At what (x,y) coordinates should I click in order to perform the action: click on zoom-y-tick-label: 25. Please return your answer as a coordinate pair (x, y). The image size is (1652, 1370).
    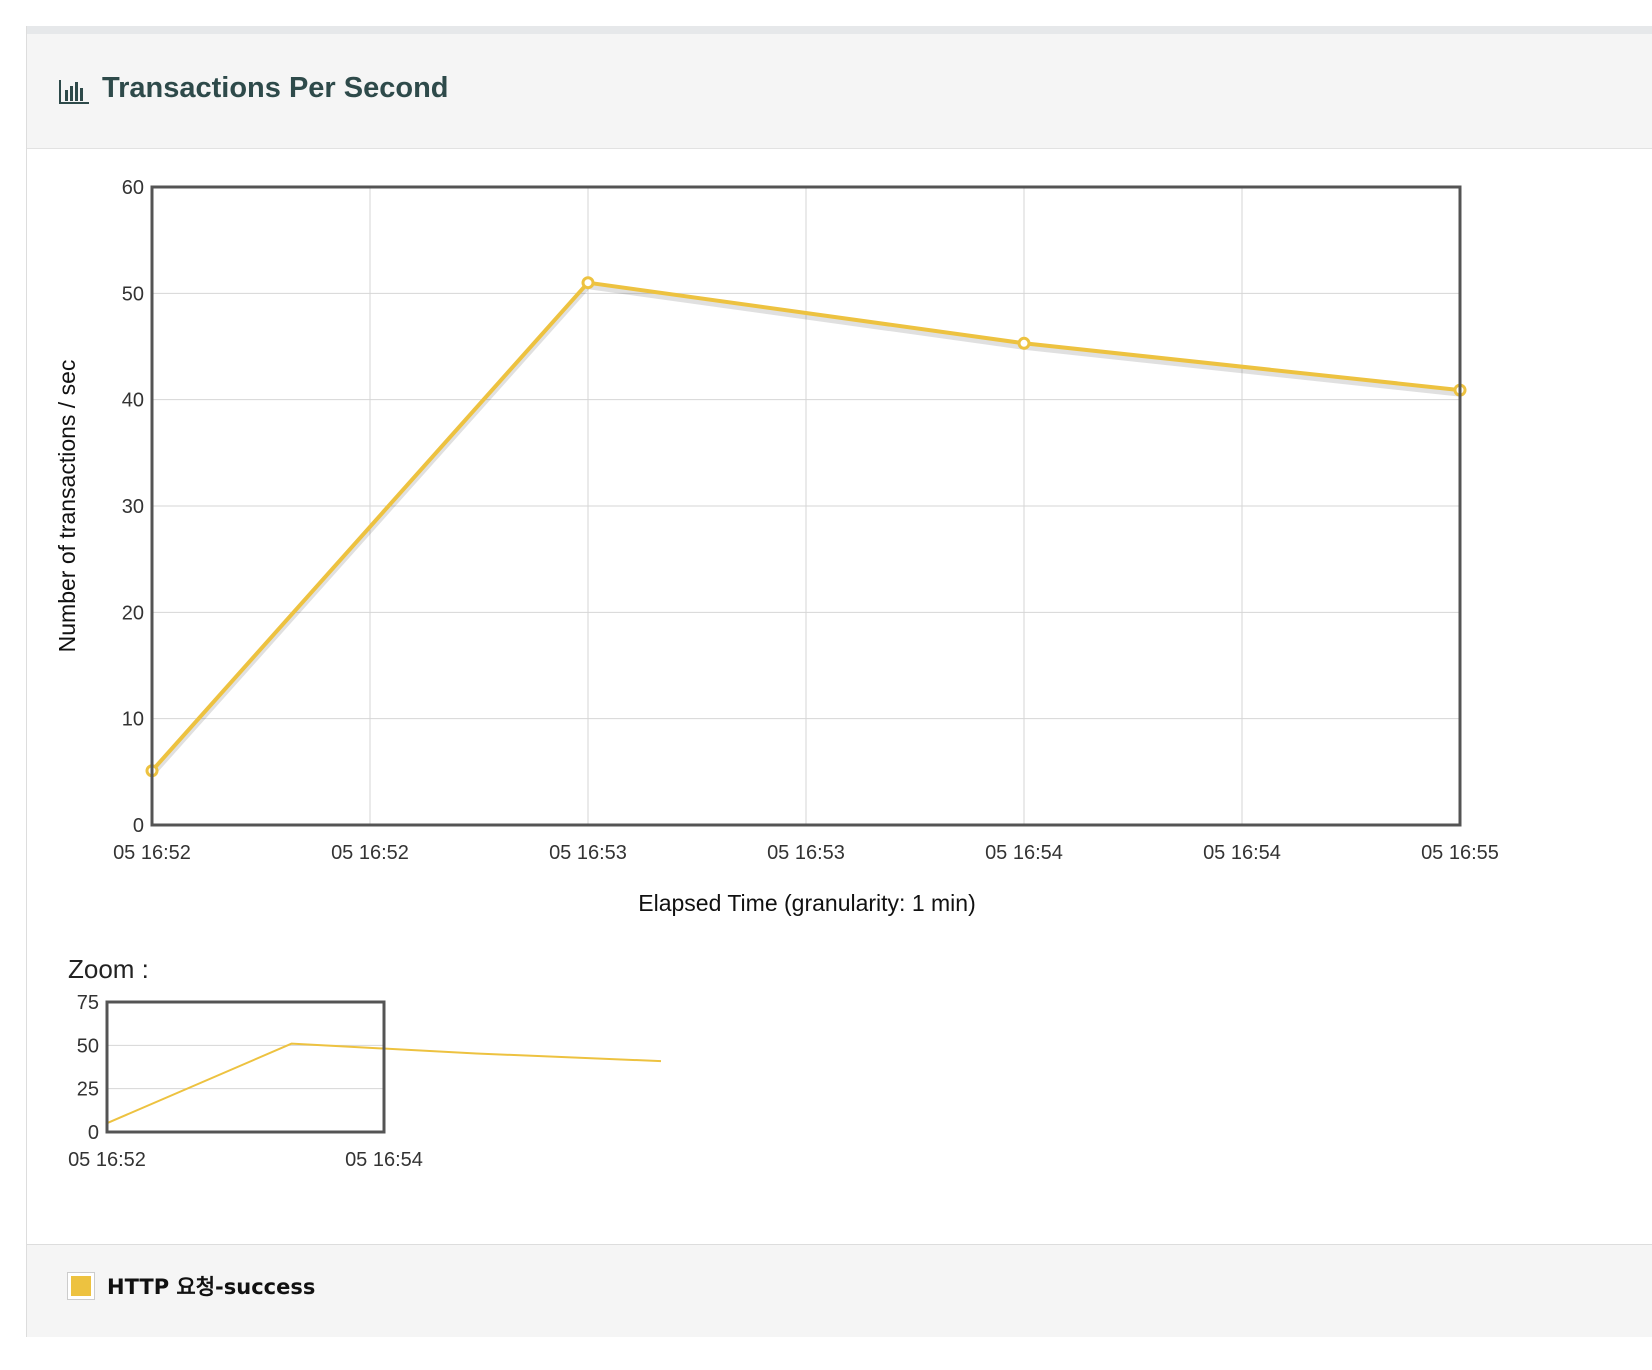
    Looking at the image, I should click on (88, 1090).